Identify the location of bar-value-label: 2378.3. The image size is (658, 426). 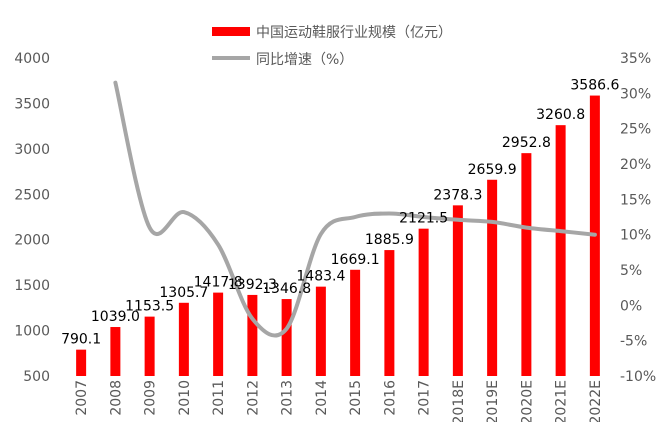
(457, 195).